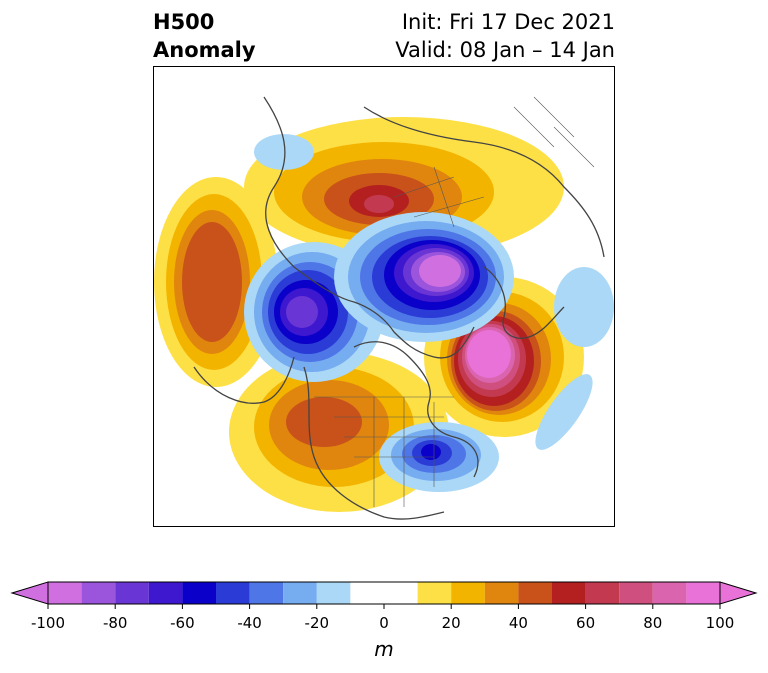 The height and width of the screenshot is (673, 768). What do you see at coordinates (586, 623) in the screenshot?
I see `colorbar-tick-label: 60` at bounding box center [586, 623].